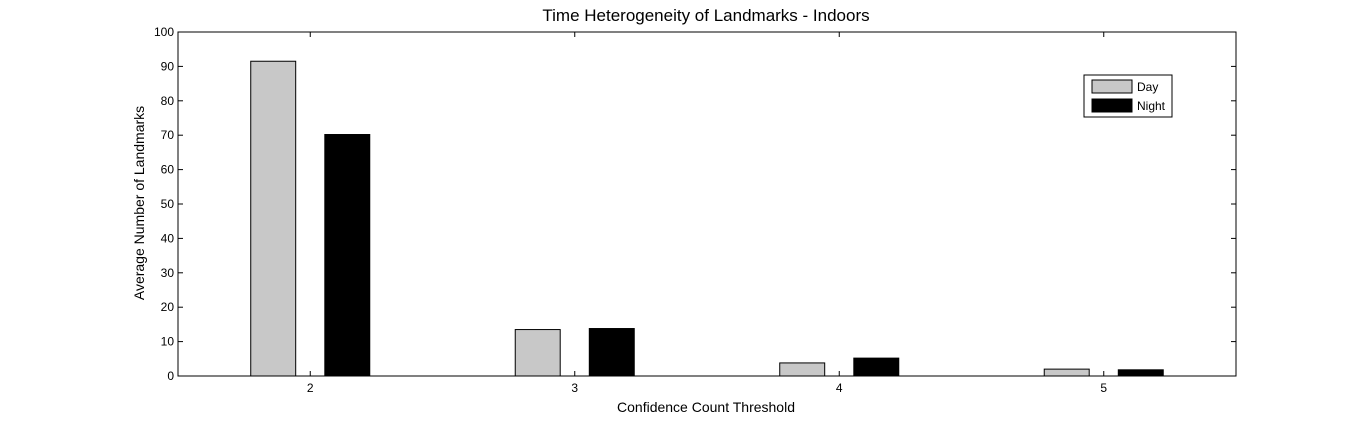 The width and height of the screenshot is (1366, 428). I want to click on y-axis-label: Average Number of Landmarks, so click(139, 203).